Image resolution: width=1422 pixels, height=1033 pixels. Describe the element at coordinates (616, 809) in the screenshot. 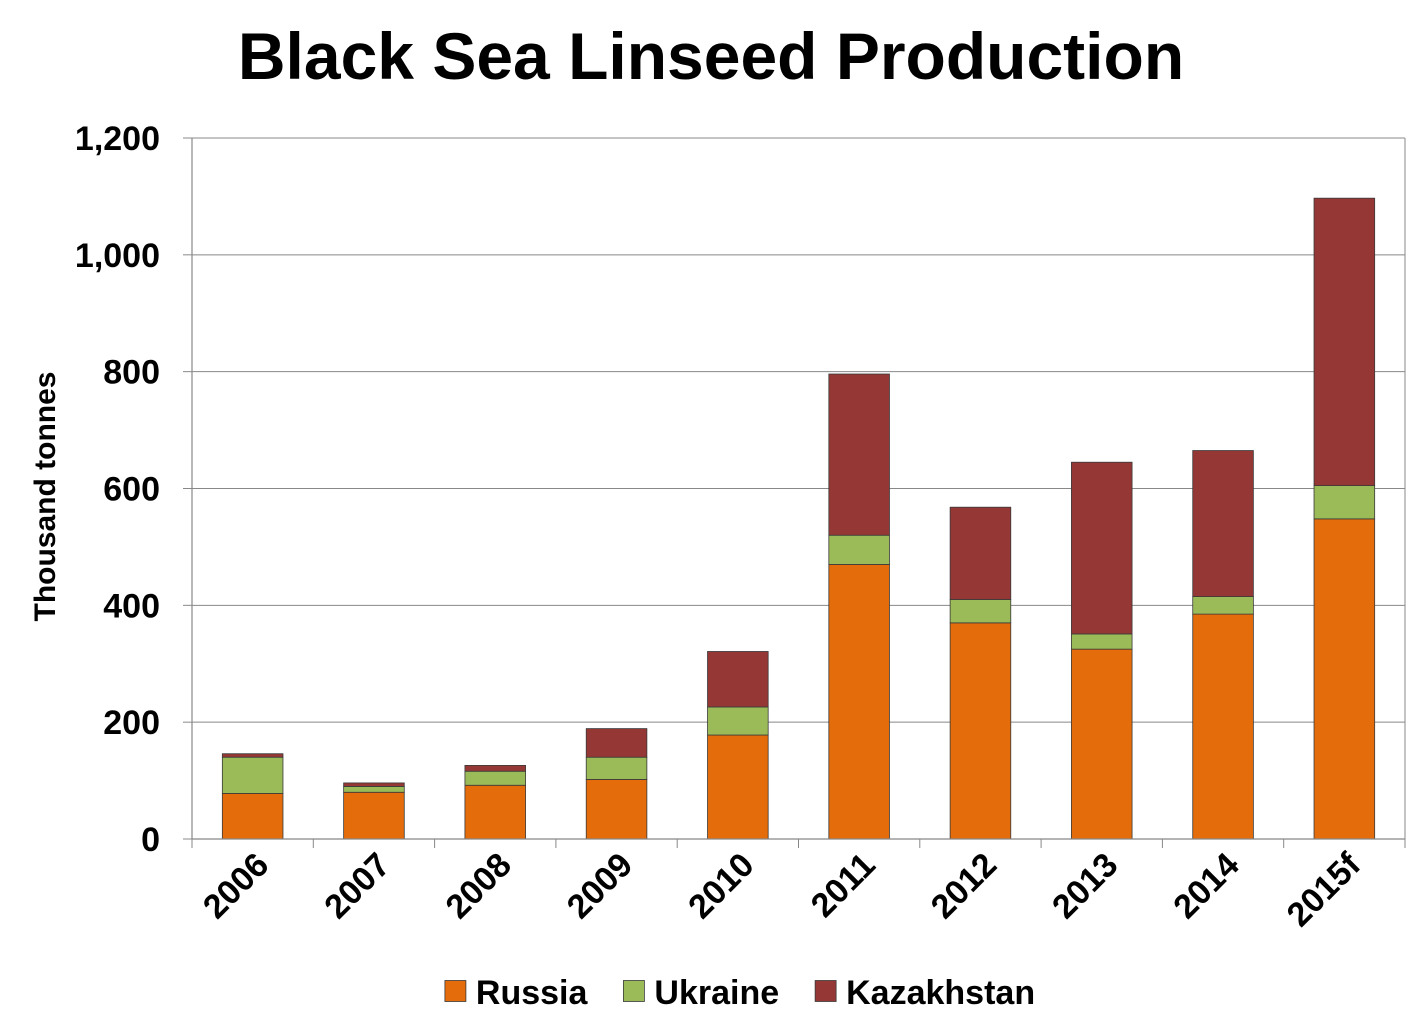

I see `bar-russia-2009` at that location.